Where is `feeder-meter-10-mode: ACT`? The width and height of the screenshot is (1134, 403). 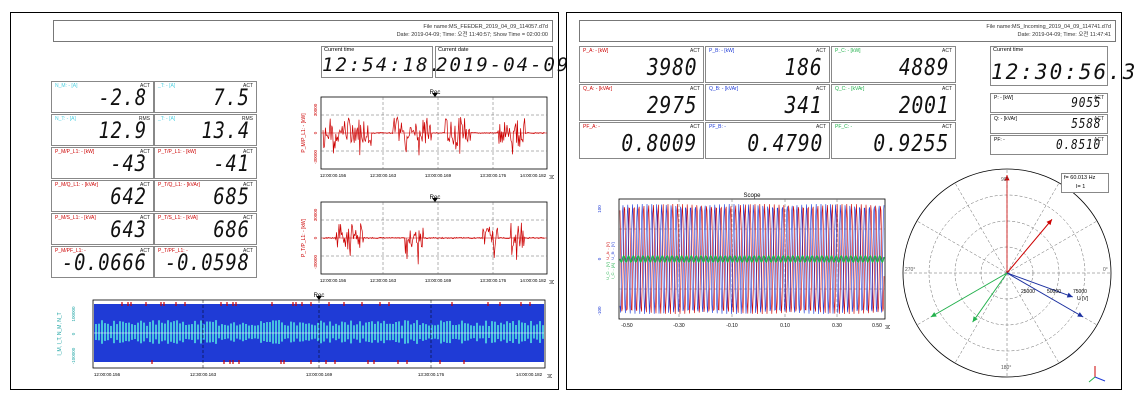 feeder-meter-10-mode: ACT is located at coordinates (145, 251).